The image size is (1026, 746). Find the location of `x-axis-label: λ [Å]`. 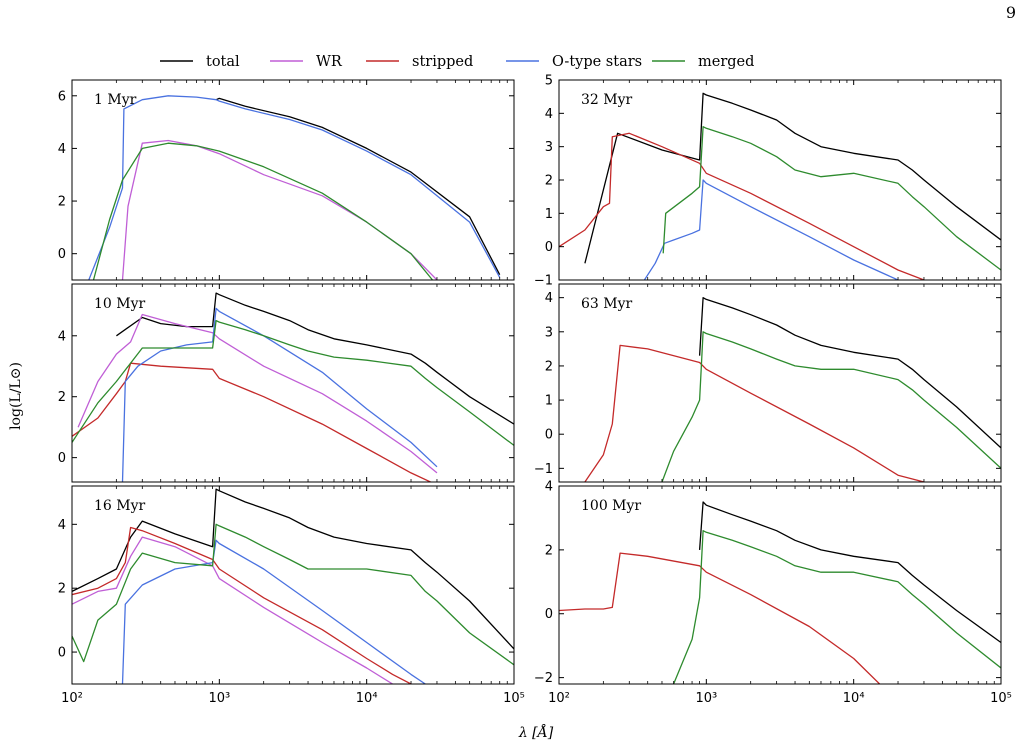

x-axis-label: λ [Å] is located at coordinates (536, 732).